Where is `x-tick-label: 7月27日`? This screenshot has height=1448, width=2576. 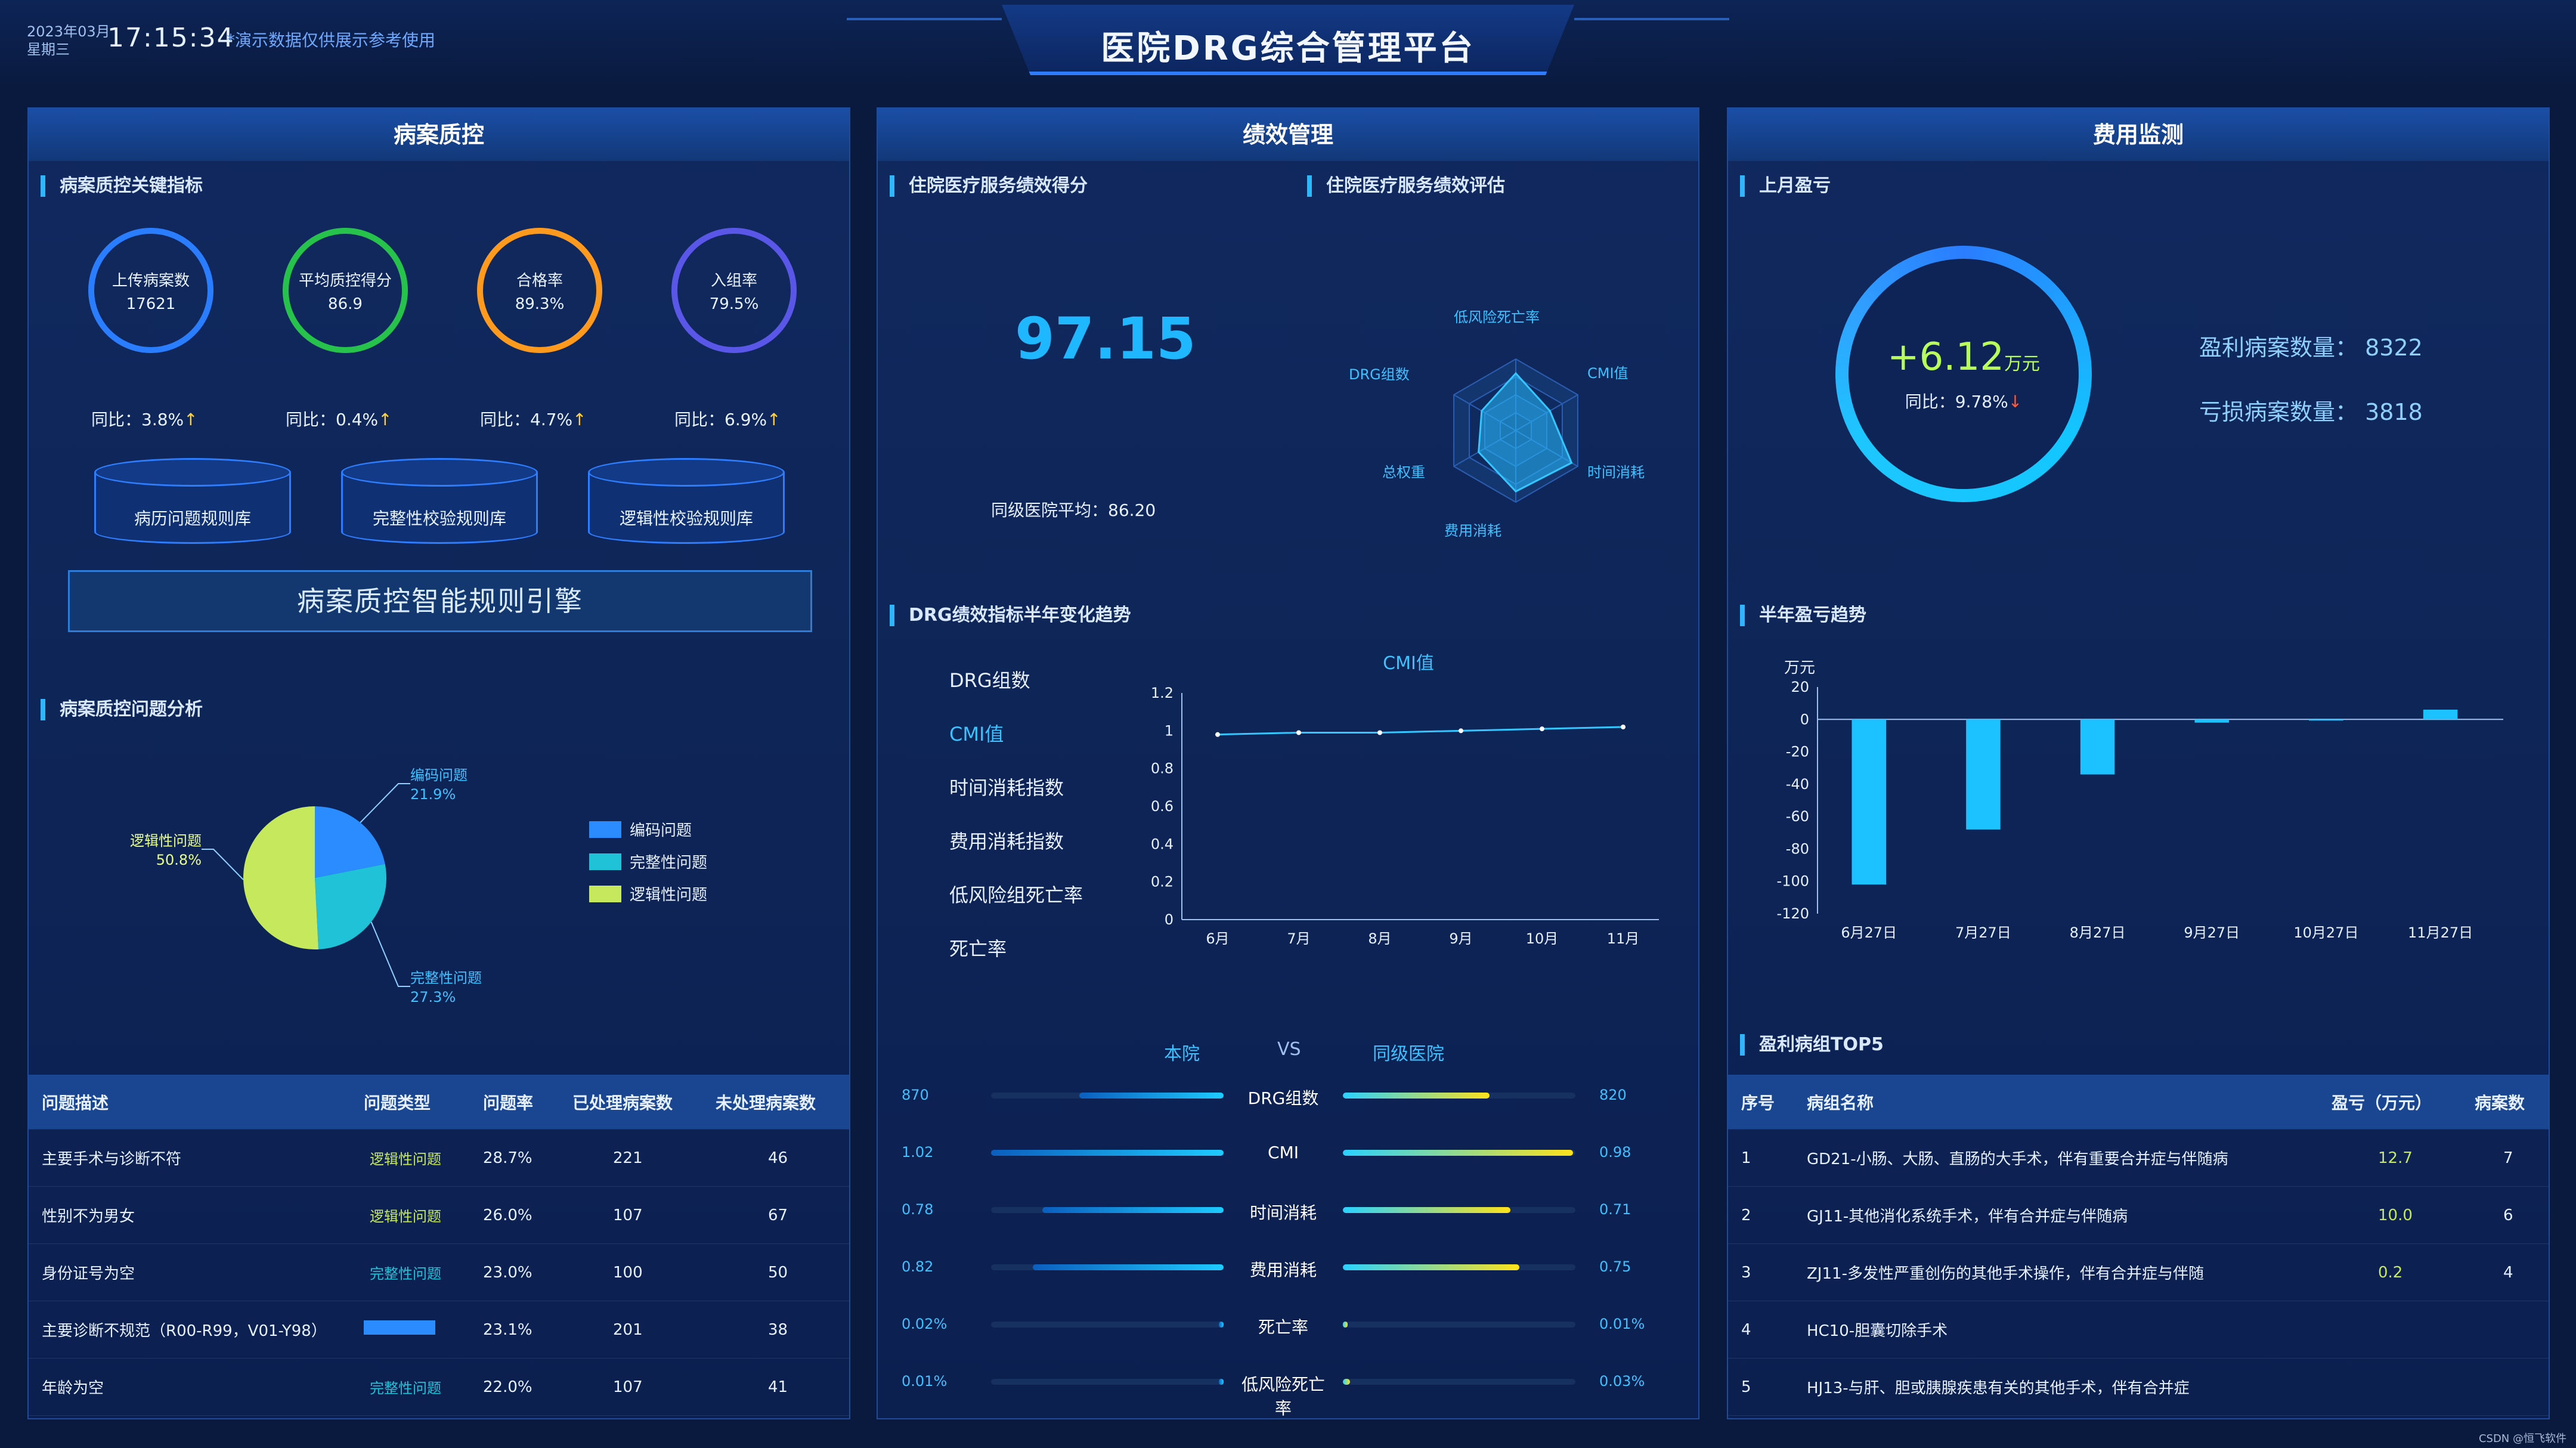
x-tick-label: 7月27日 is located at coordinates (1983, 932).